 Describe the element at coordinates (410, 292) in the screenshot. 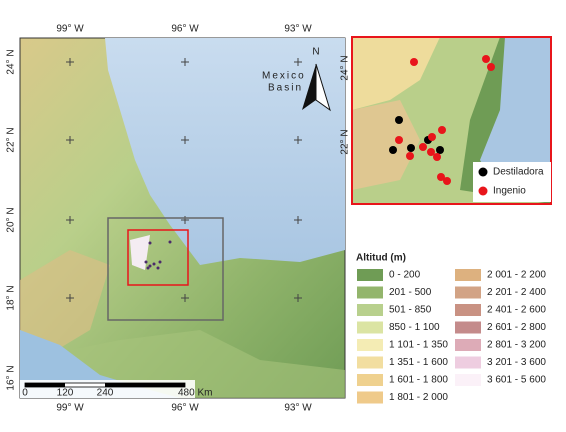

I see `legend-label: 201 - 500` at that location.